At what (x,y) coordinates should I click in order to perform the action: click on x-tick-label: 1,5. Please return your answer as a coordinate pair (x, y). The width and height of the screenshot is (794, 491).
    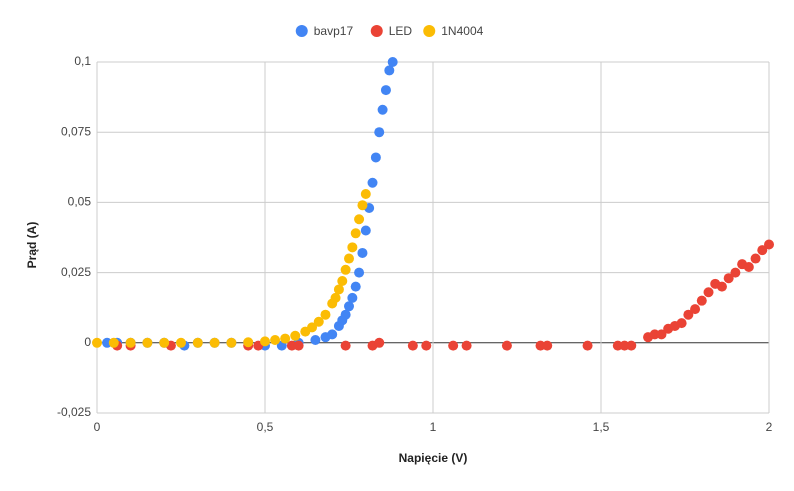
    Looking at the image, I should click on (601, 427).